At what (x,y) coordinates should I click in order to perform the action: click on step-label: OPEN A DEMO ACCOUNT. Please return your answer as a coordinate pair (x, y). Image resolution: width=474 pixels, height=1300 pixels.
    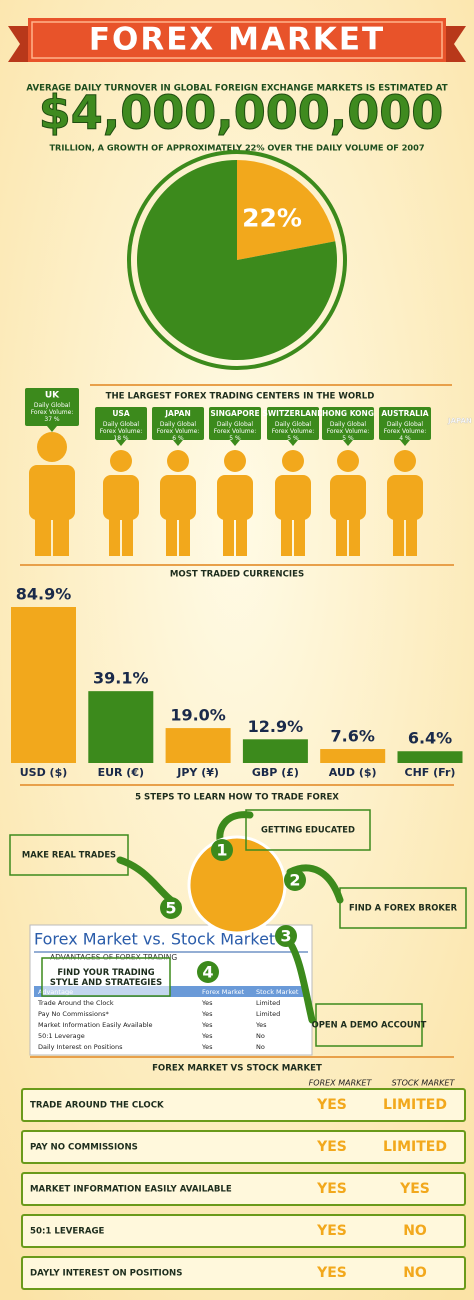
    Looking at the image, I should click on (369, 1025).